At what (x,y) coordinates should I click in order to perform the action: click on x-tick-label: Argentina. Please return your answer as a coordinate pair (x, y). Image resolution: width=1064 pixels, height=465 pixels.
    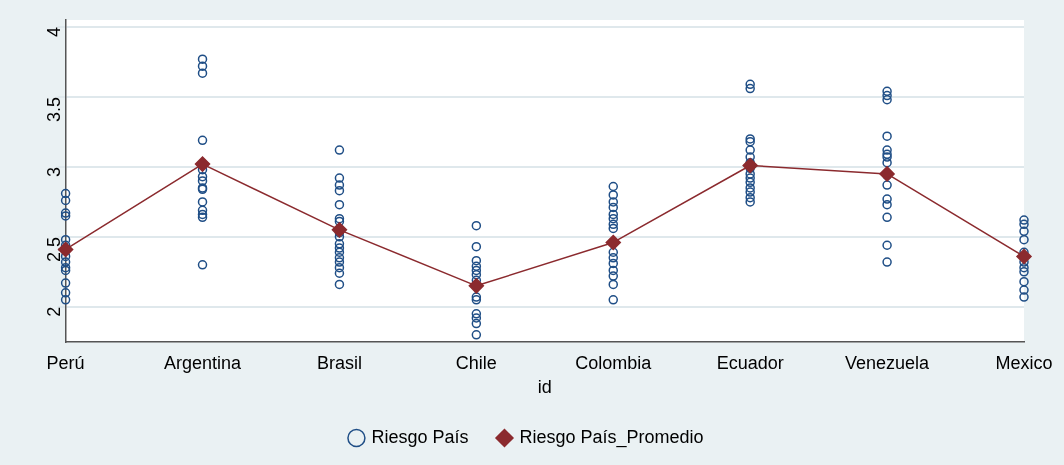
    Looking at the image, I should click on (203, 362).